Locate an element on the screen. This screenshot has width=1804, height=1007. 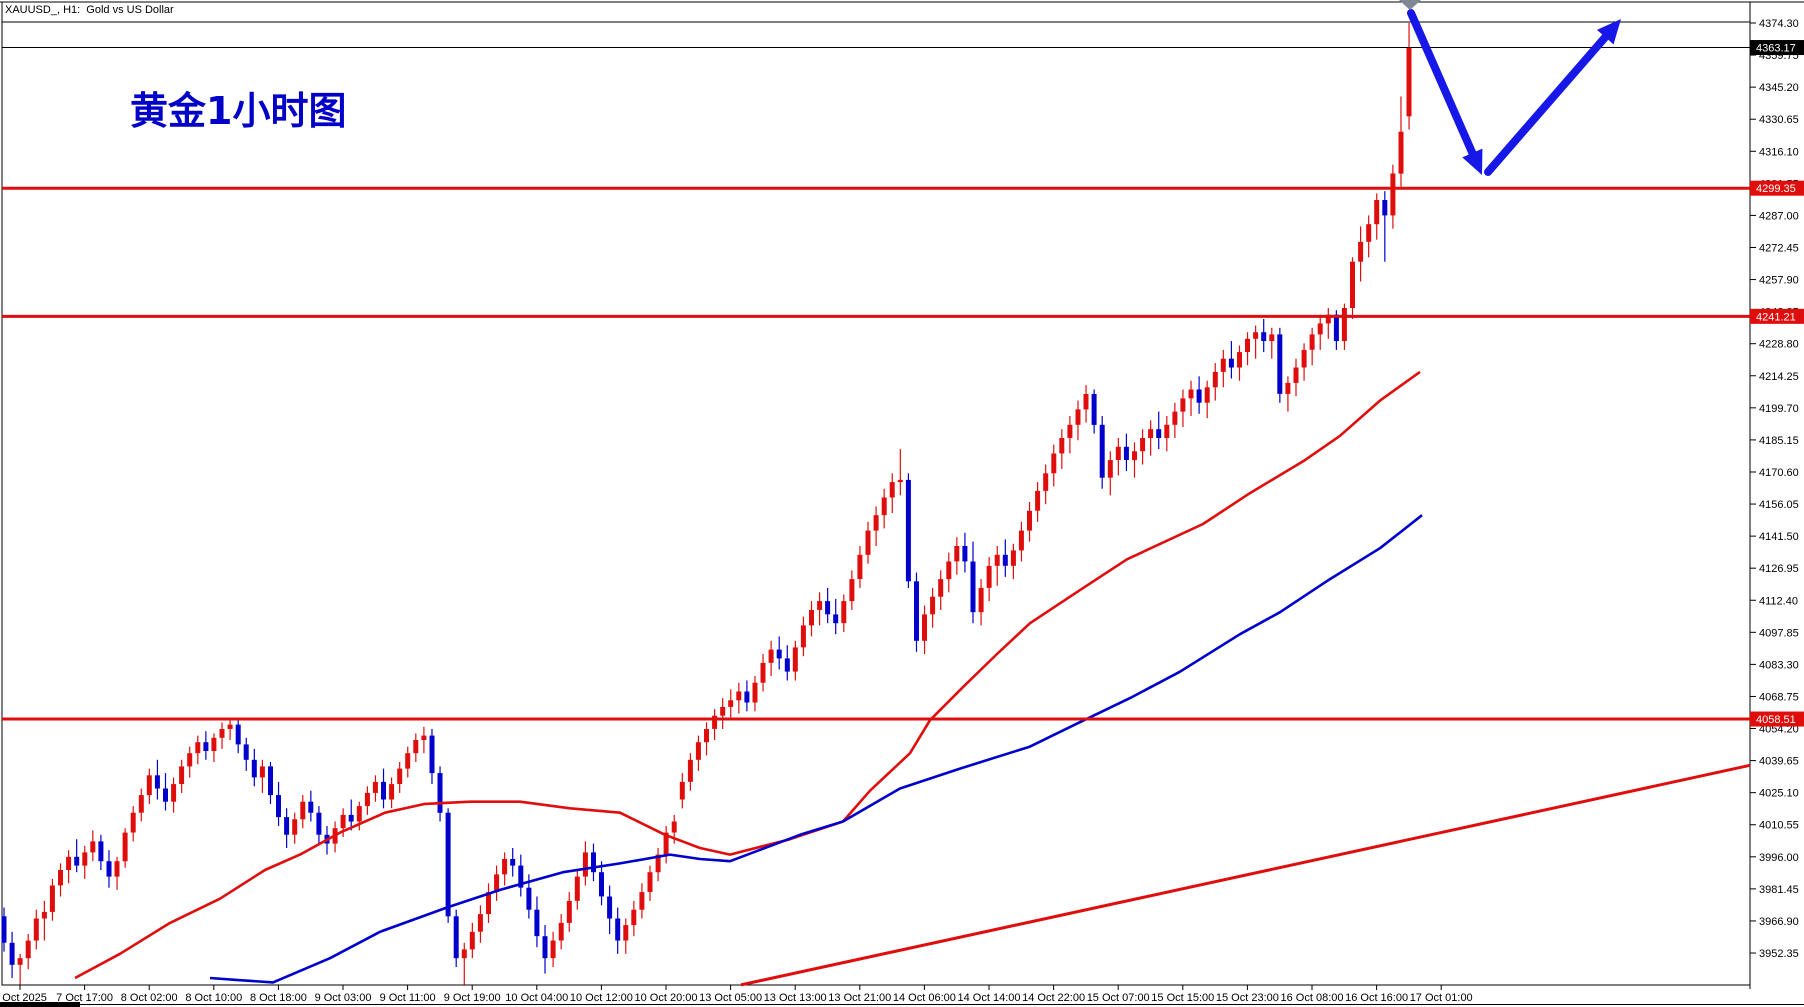
price-tick-label: 4010.55 is located at coordinates (1779, 826).